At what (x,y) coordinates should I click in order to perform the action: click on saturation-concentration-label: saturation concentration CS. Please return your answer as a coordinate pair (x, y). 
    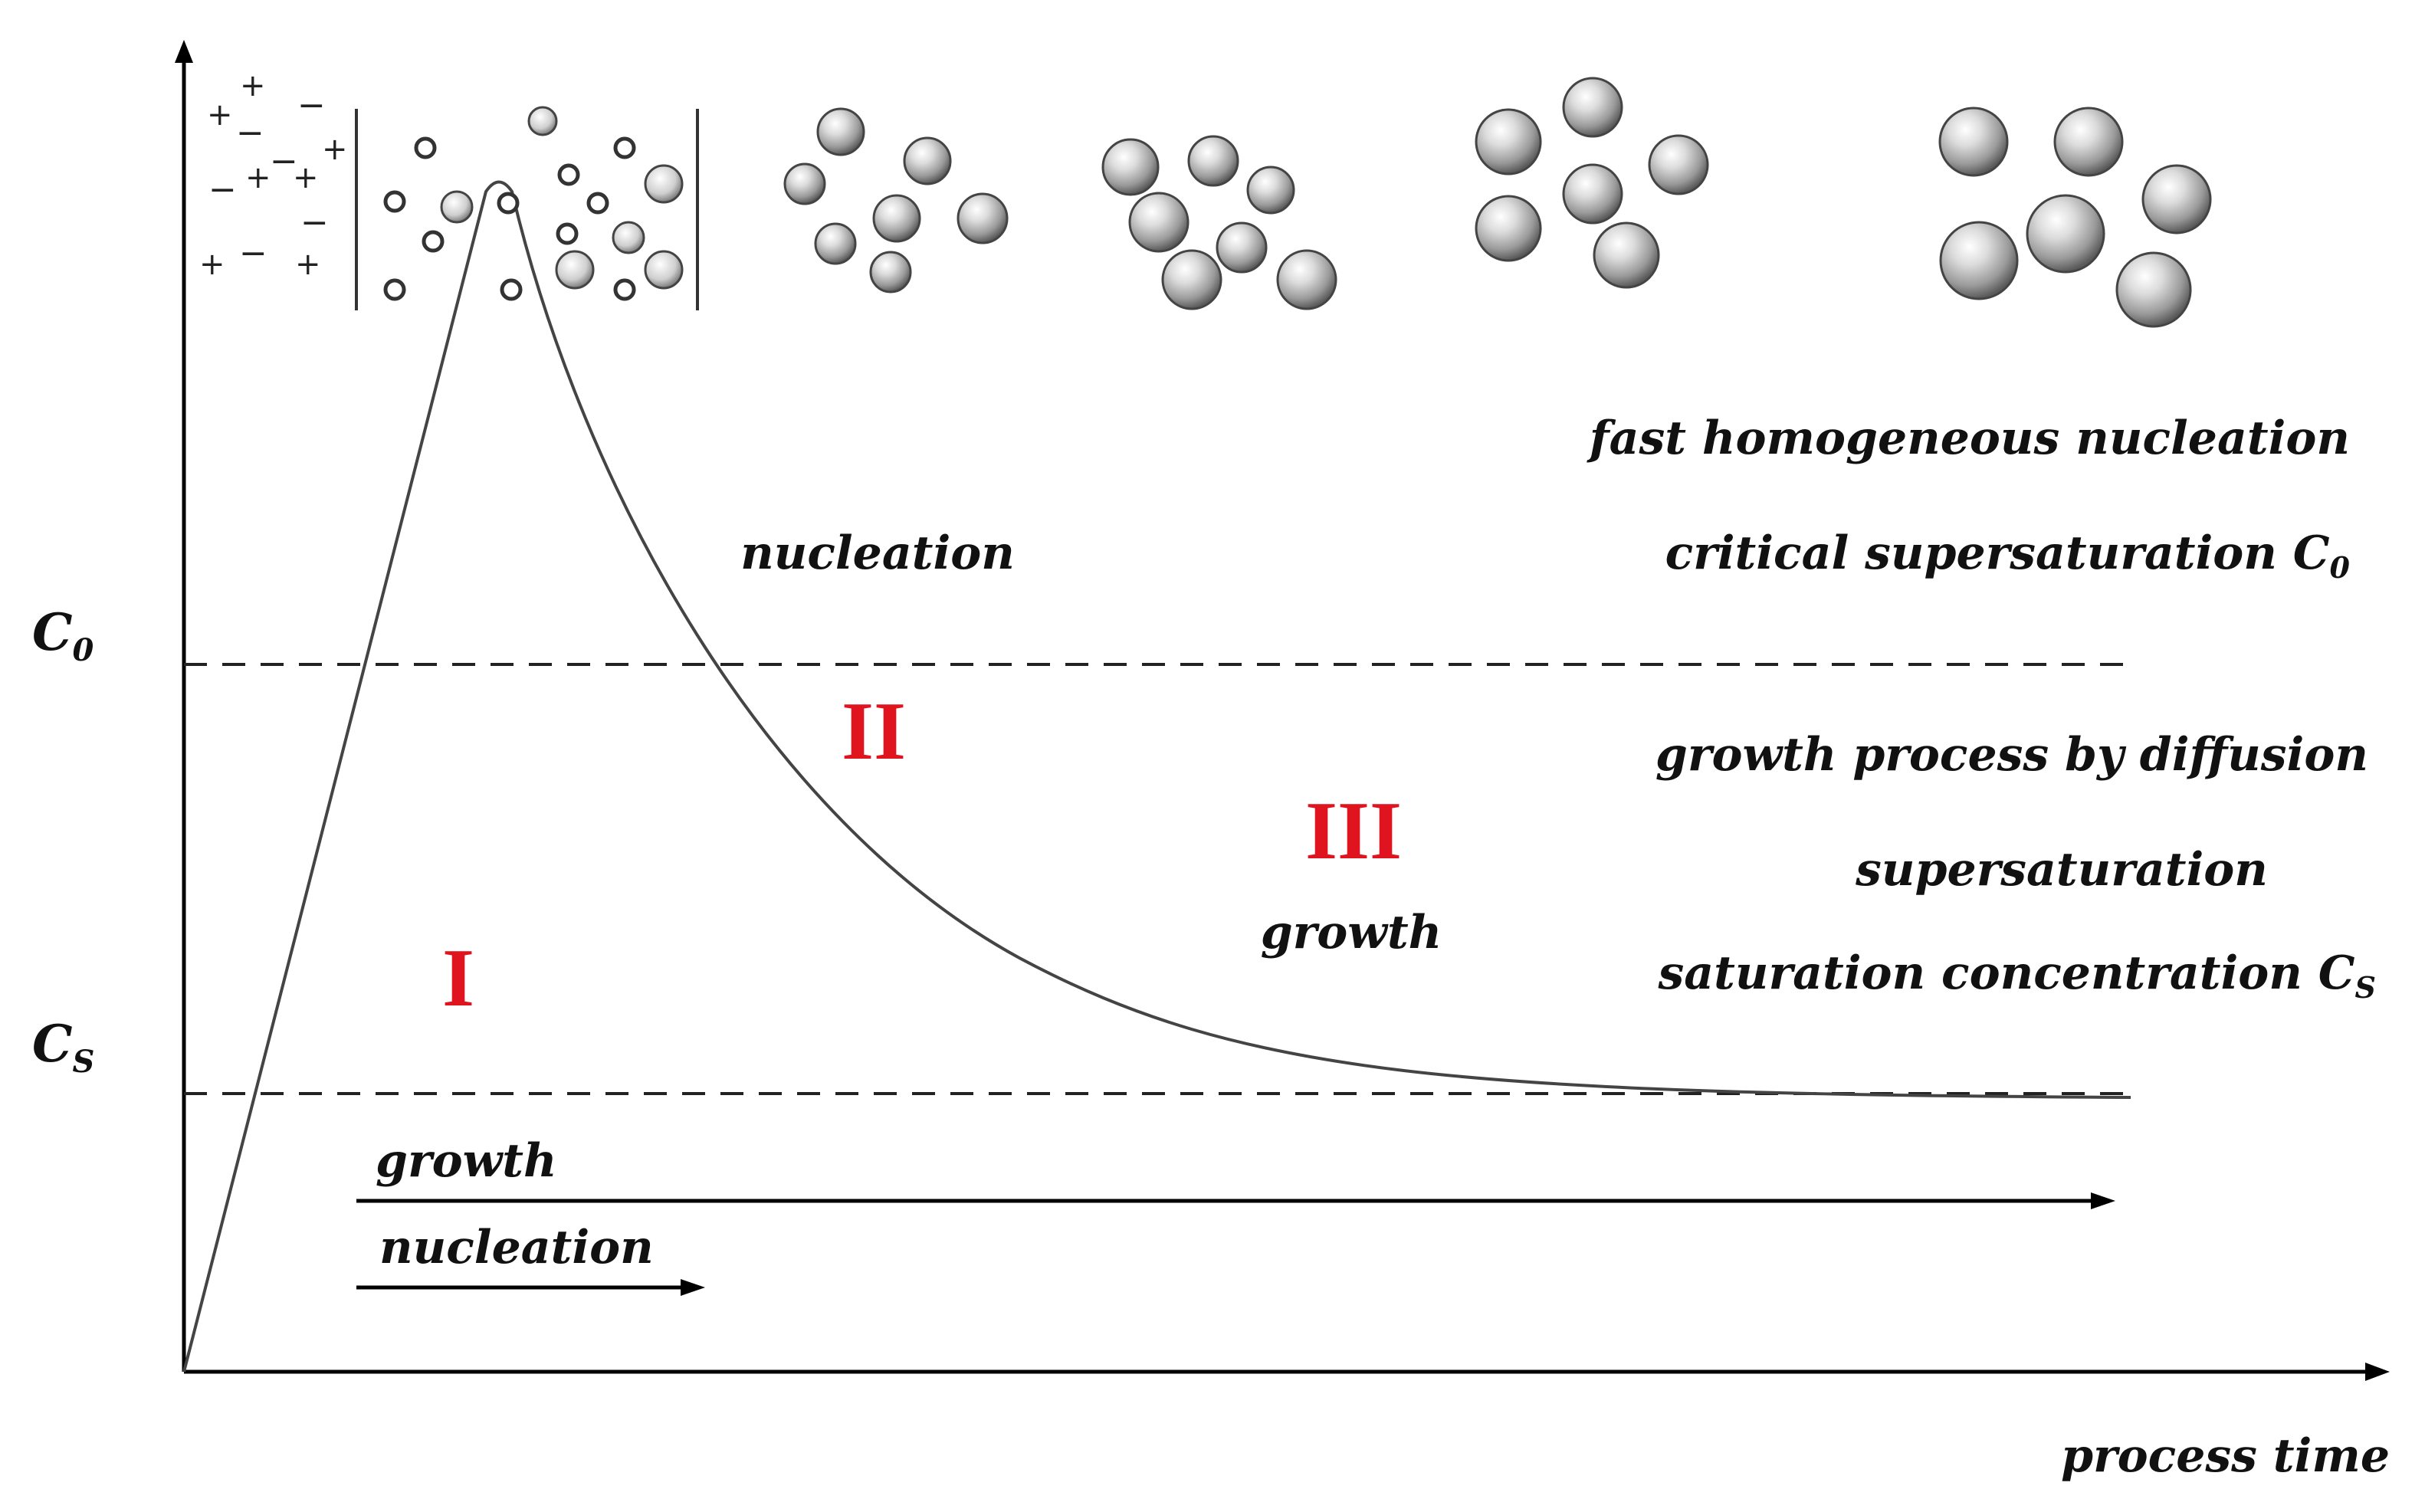
    Looking at the image, I should click on (2017, 976).